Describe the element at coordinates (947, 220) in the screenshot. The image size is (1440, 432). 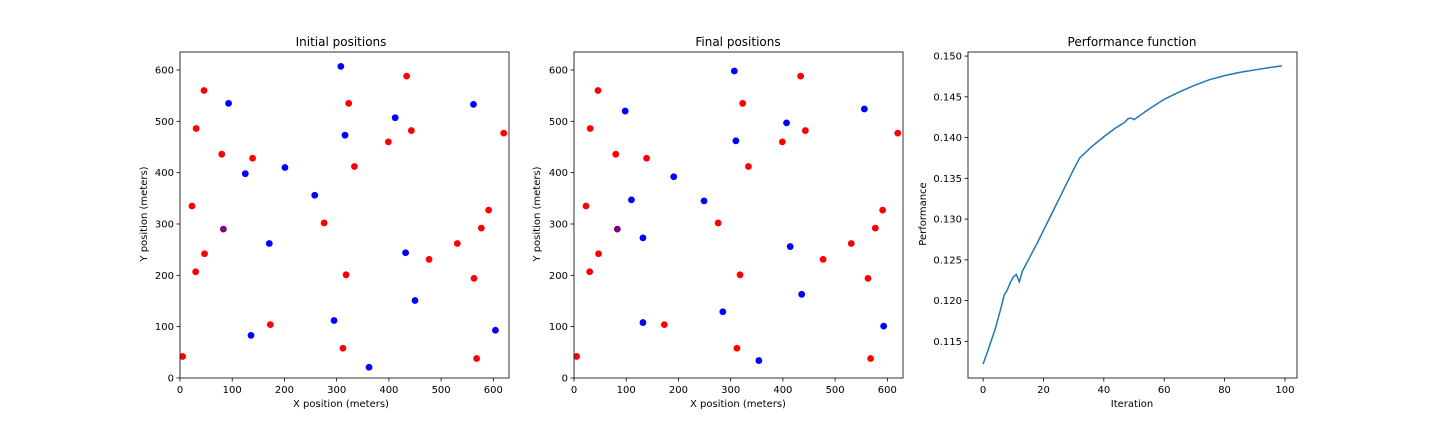
I see `y-tick-label-3: 0.130` at that location.